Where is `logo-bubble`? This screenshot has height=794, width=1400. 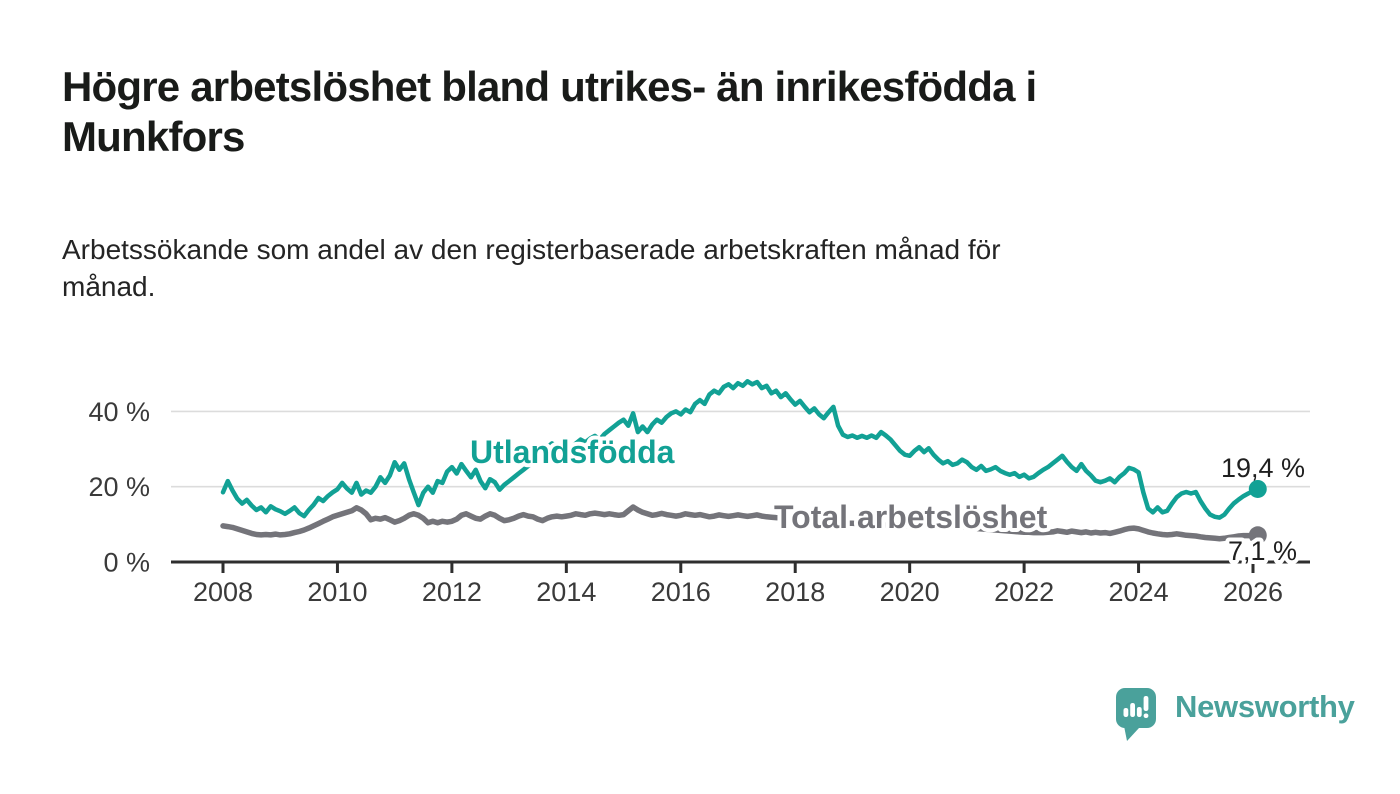
logo-bubble is located at coordinates (1136, 708).